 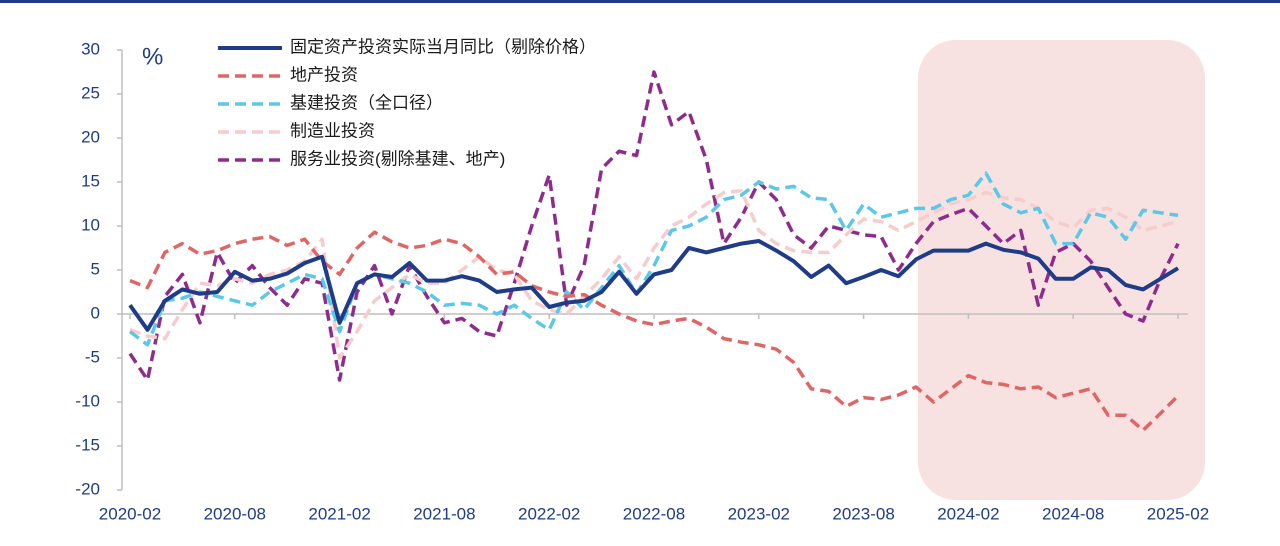 What do you see at coordinates (235, 513) in the screenshot?
I see `x-tick-label: 2020-08` at bounding box center [235, 513].